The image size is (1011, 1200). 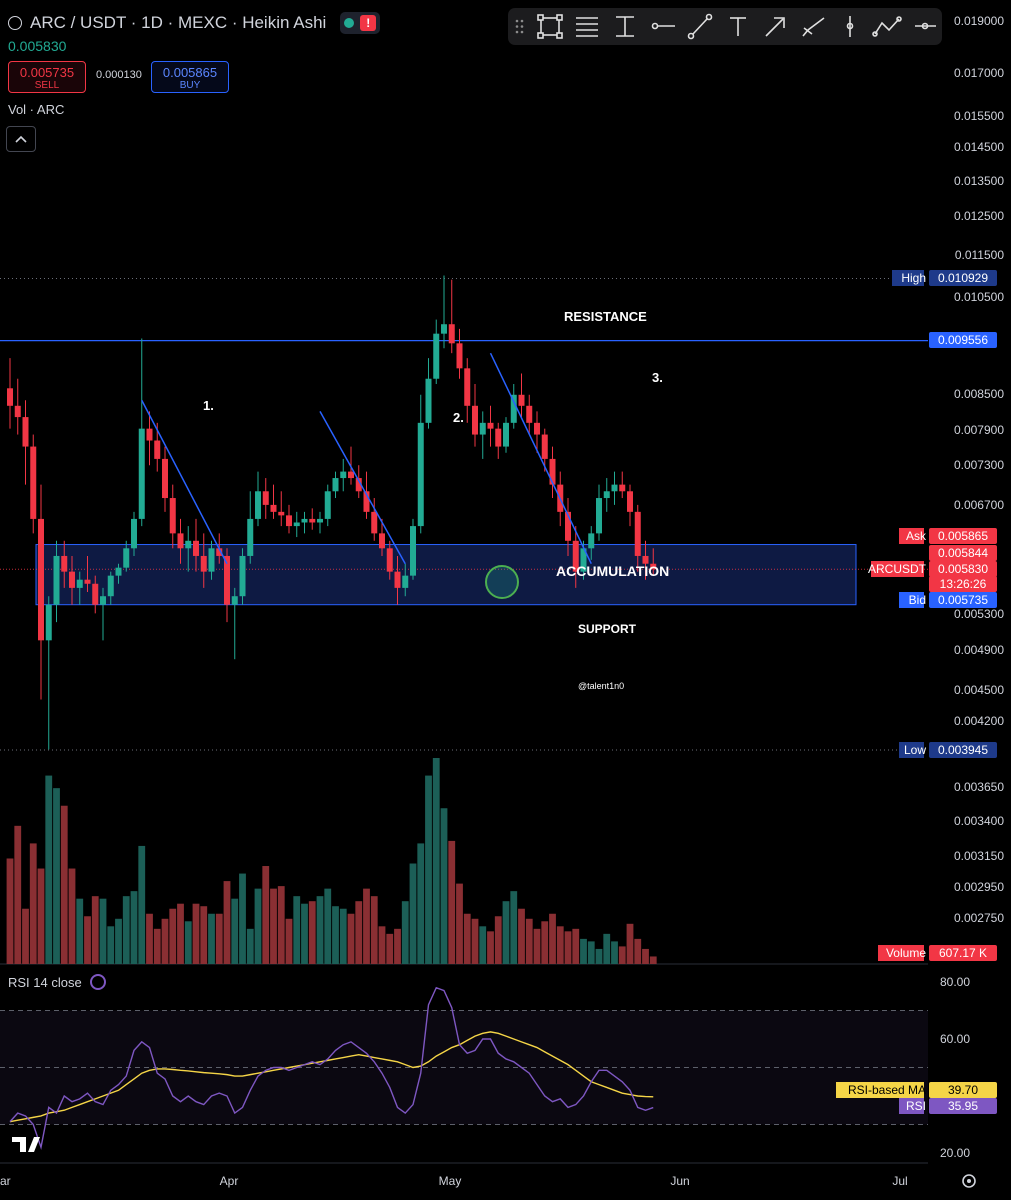 I want to click on entry-marker, so click(x=502, y=582).